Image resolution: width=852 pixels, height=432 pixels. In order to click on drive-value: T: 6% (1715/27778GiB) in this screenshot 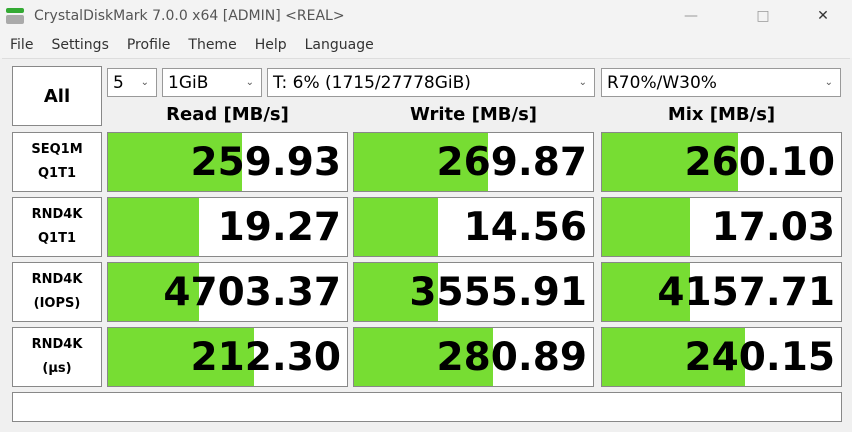, I will do `click(372, 82)`.